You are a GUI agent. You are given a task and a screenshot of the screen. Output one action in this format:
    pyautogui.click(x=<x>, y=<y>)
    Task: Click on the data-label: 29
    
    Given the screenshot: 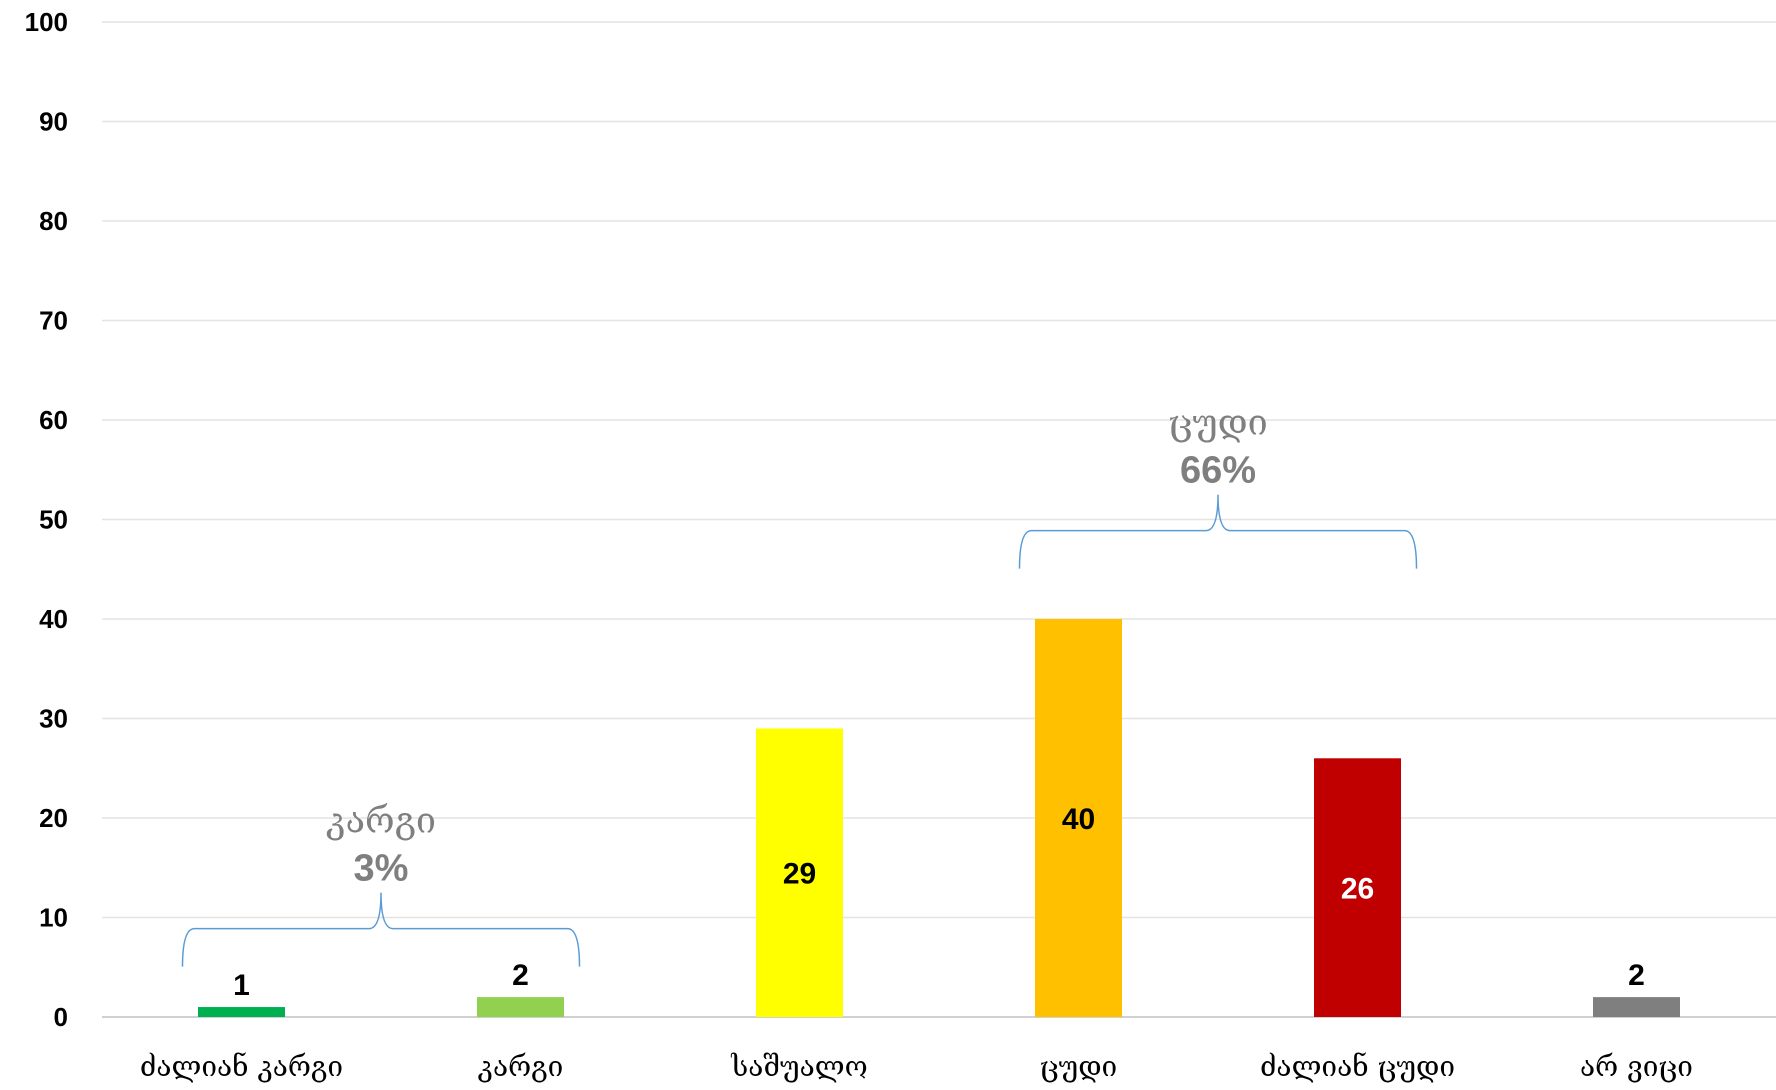 What is the action you would take?
    pyautogui.click(x=799, y=874)
    